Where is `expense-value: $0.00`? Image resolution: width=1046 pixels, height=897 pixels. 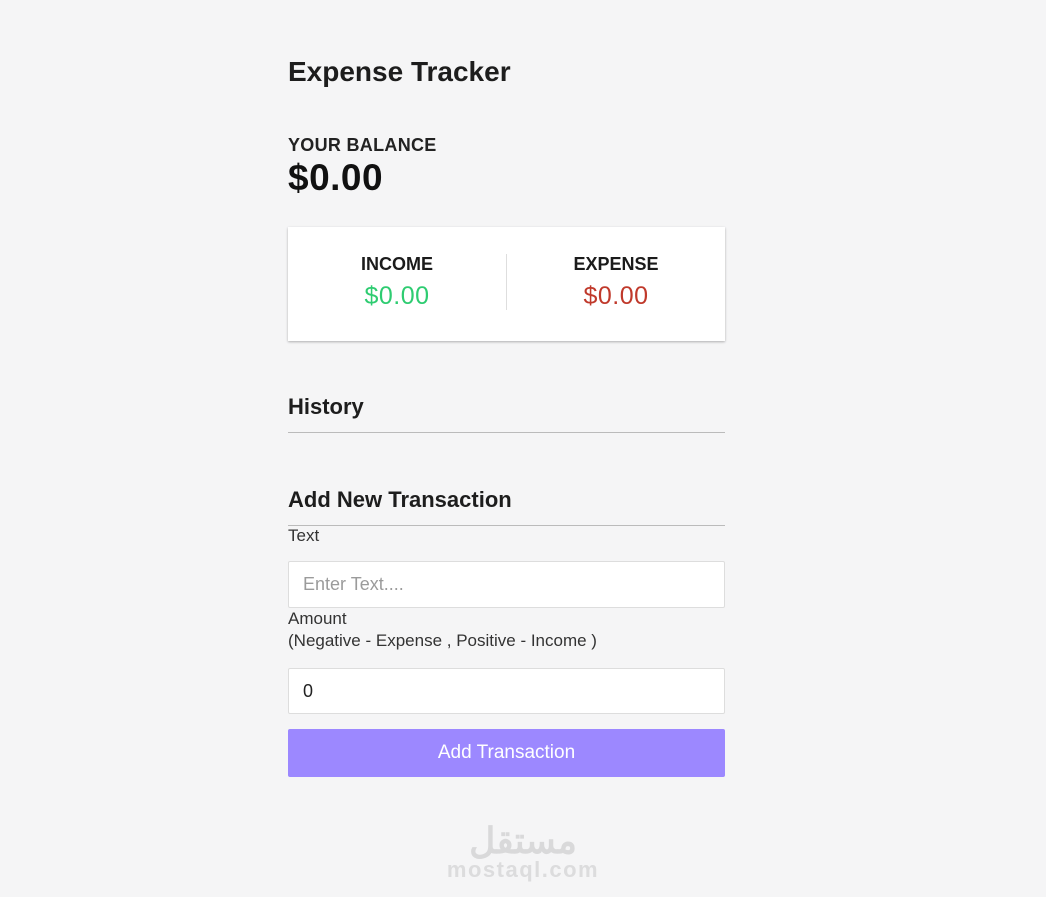
expense-value: $0.00 is located at coordinates (616, 296).